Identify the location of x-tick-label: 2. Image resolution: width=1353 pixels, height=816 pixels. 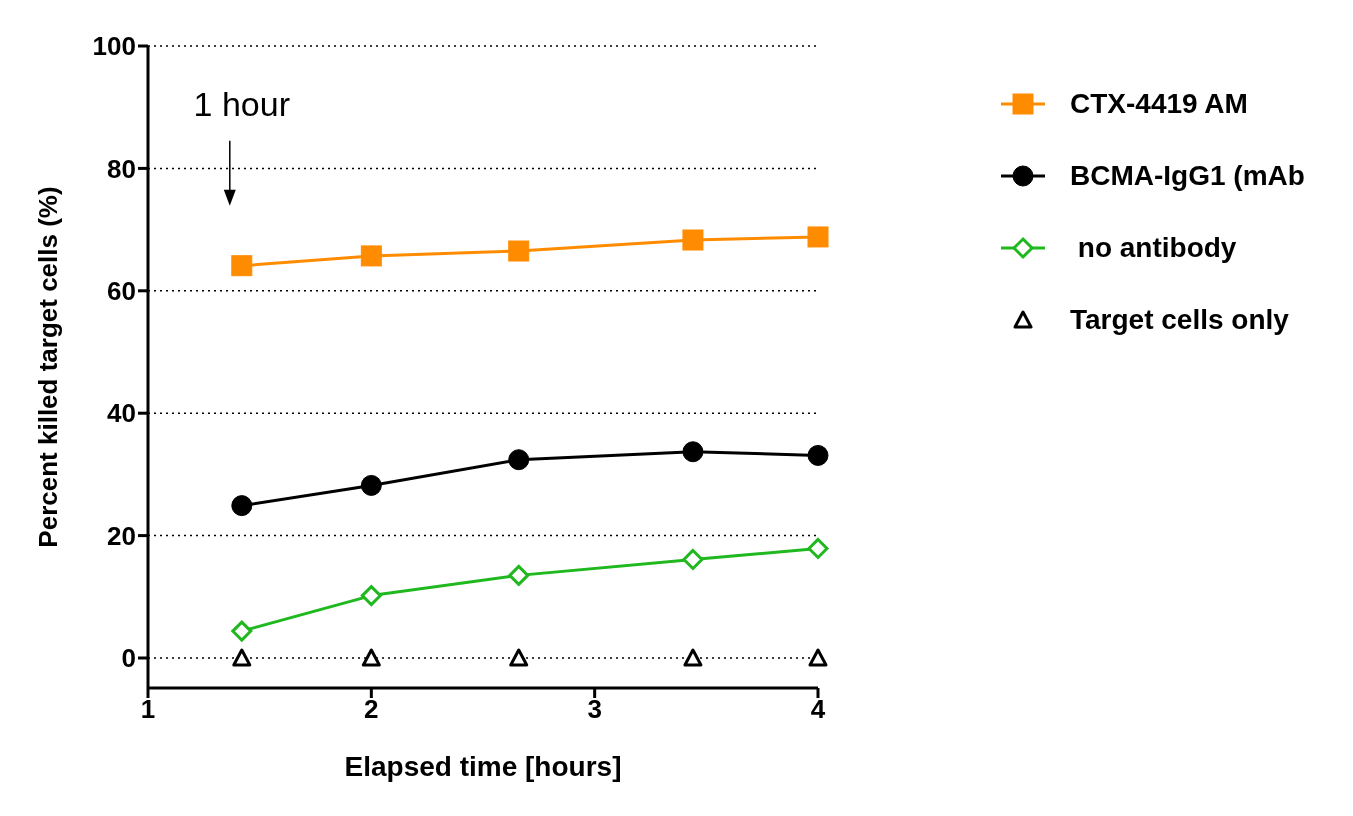
(371, 709).